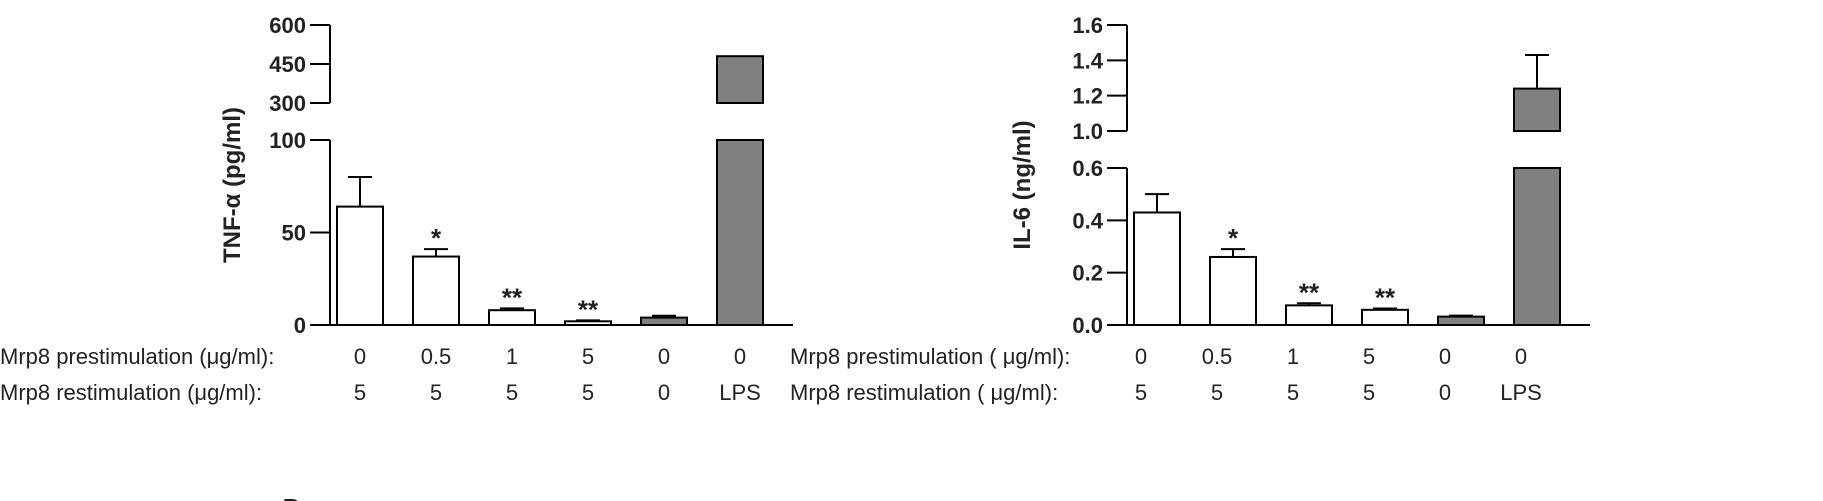  I want to click on y-tick-label: 450, so click(287, 64).